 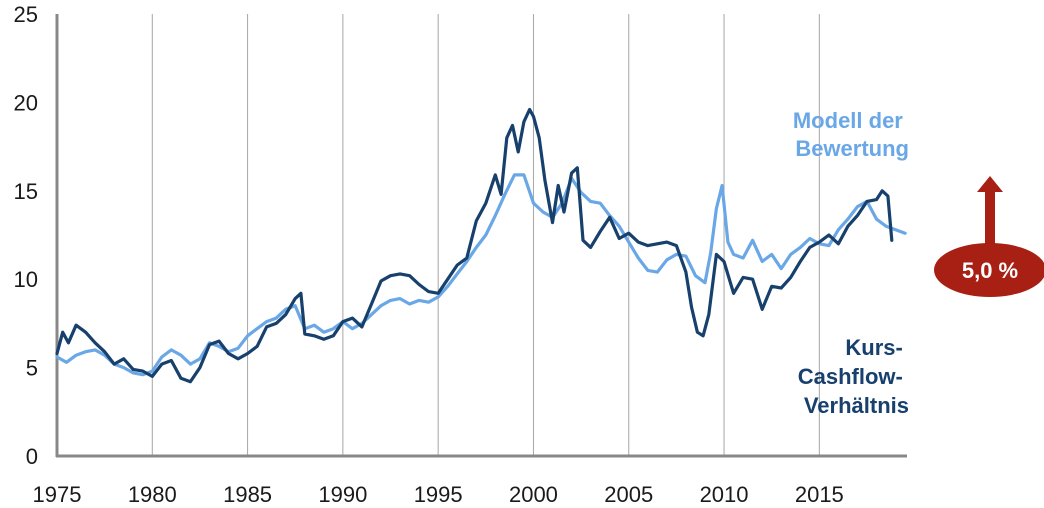 I want to click on y-tick-label: 15, so click(x=26, y=191).